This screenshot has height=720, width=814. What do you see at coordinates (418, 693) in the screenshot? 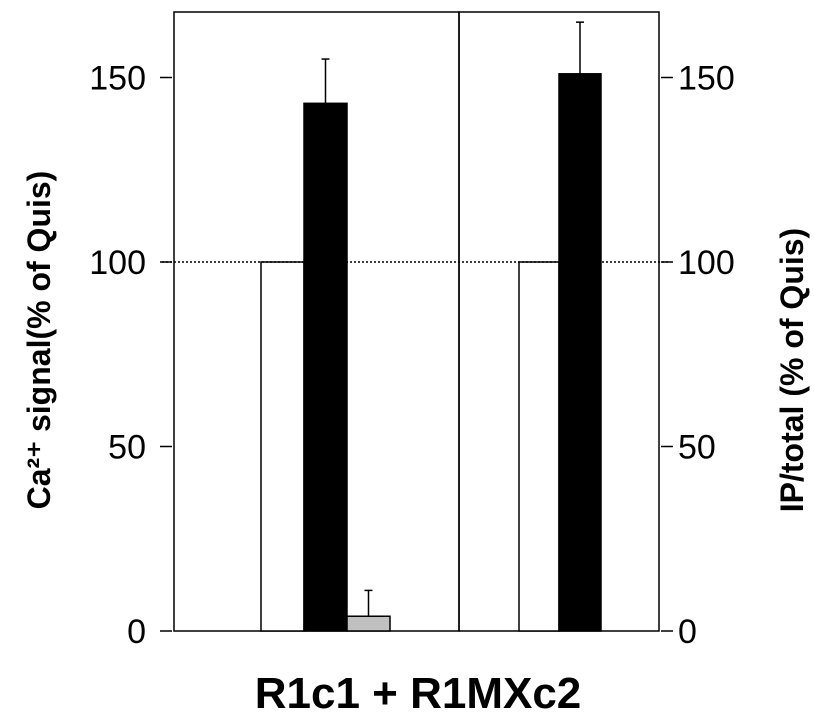
I see `x-axis-title: R1c1 + R1MXc2` at bounding box center [418, 693].